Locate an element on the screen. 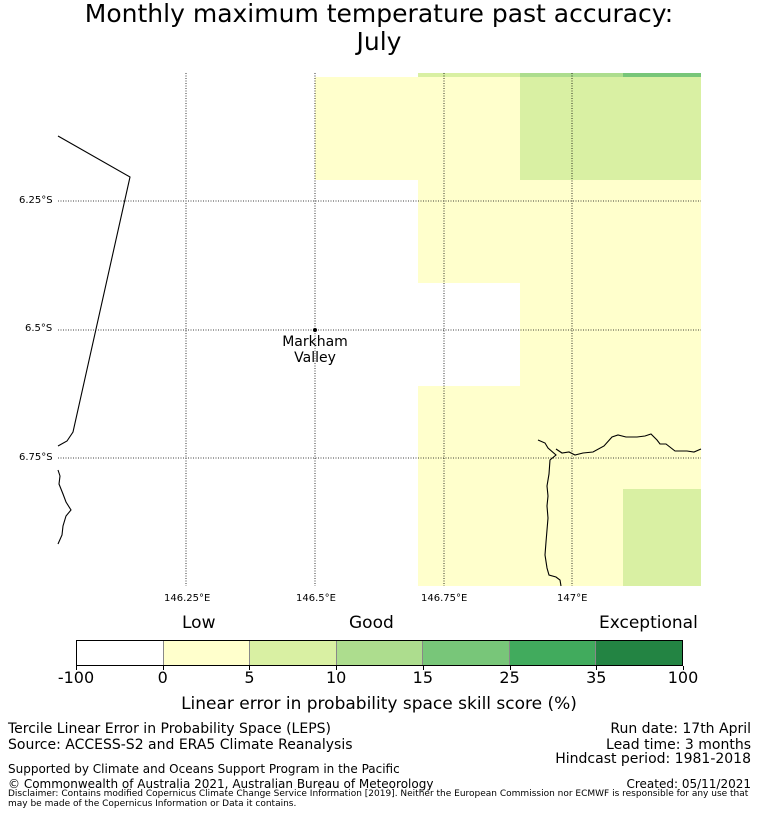  colorbar-tick-label: 0 is located at coordinates (162, 677).